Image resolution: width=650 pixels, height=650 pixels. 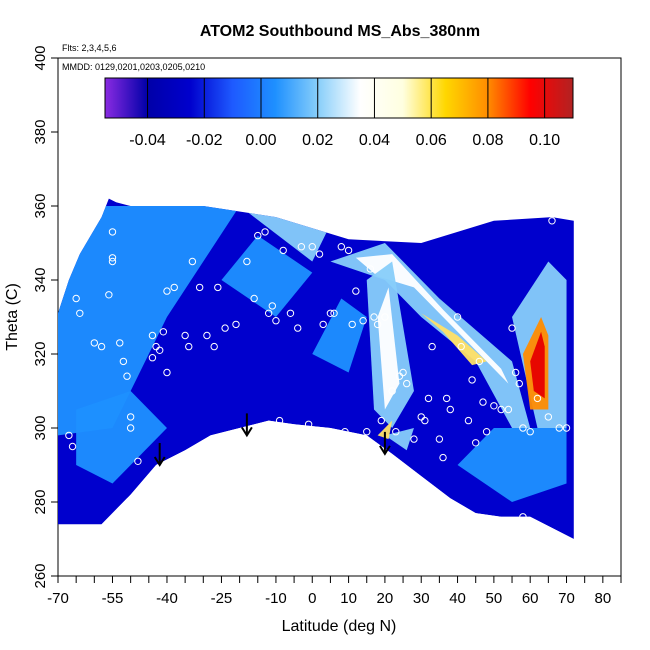 I want to click on y-tick-label: 340, so click(x=40, y=279).